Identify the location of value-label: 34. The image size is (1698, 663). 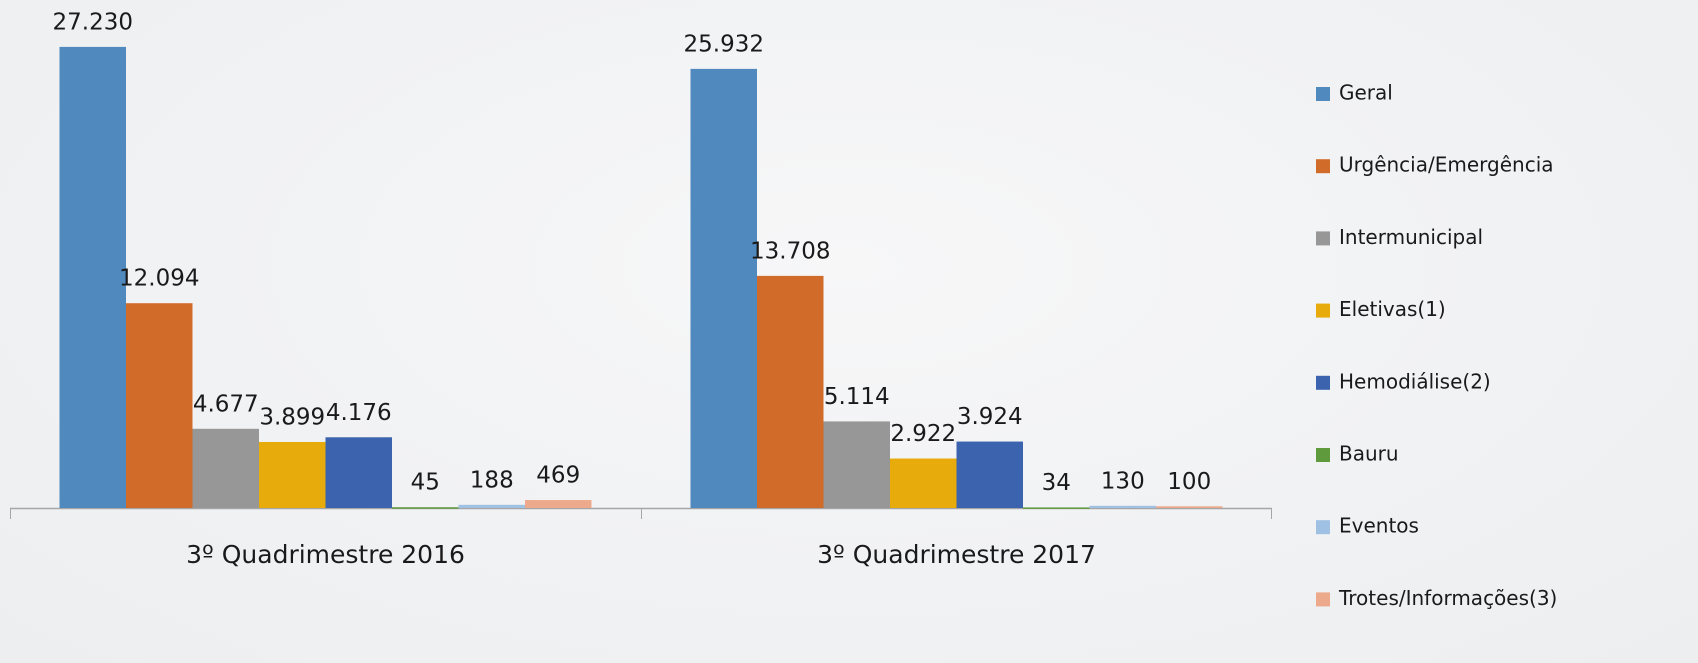
(1056, 483).